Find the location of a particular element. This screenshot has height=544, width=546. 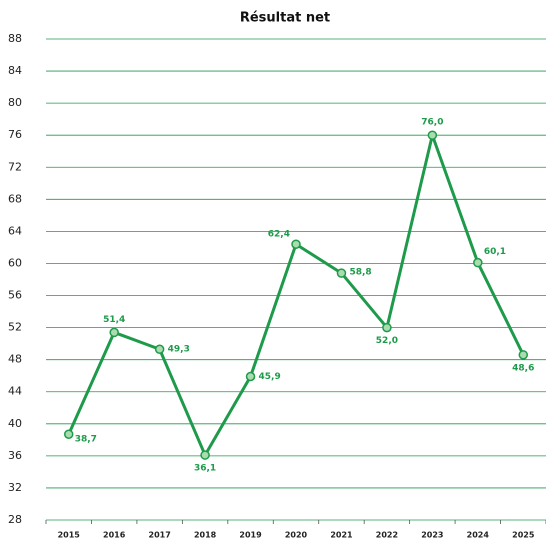

y-tick-label: 84 is located at coordinates (15, 70).